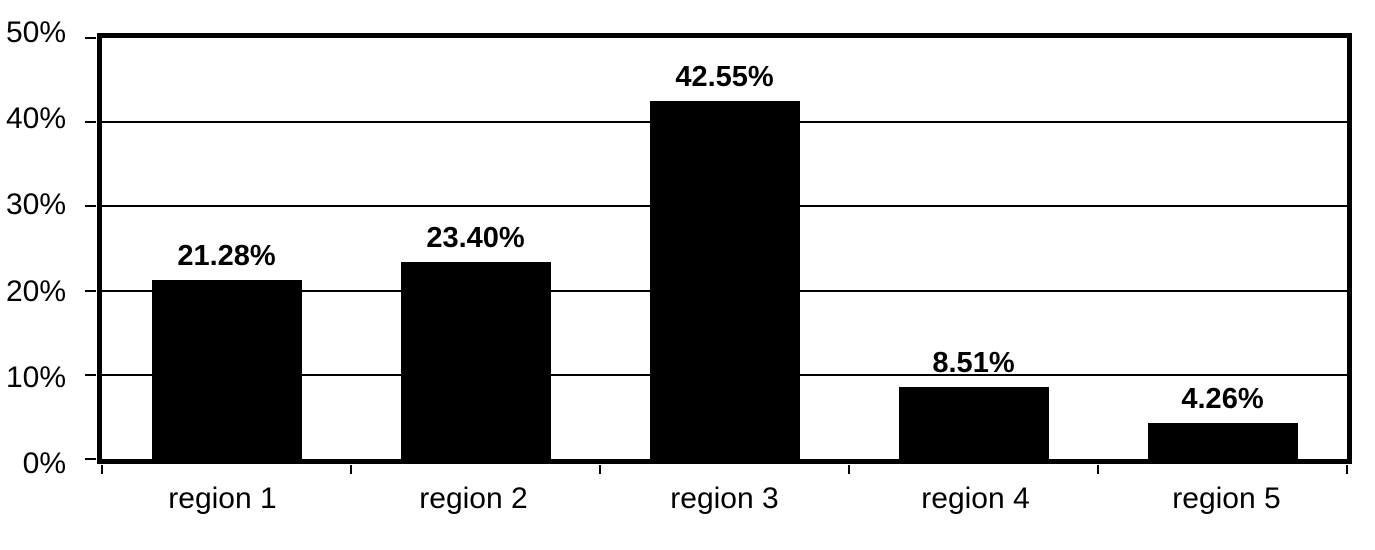 The image size is (1375, 550). I want to click on bar-value-label: 42.55%, so click(724, 76).